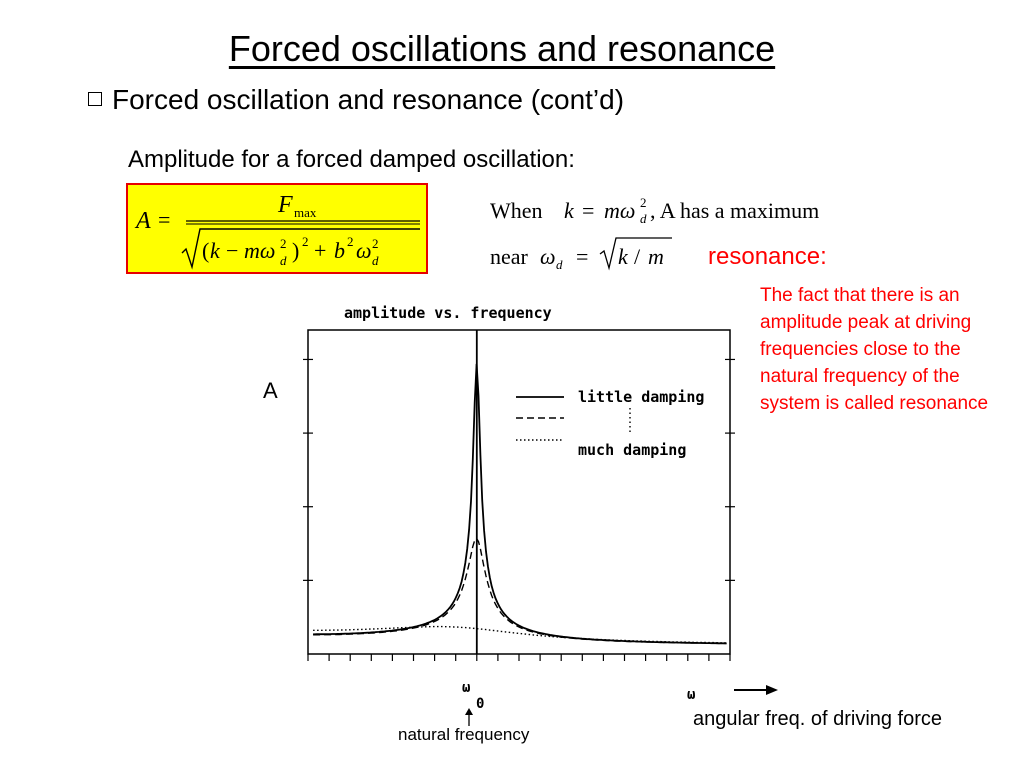 The height and width of the screenshot is (768, 1024). I want to click on condition-near: near, so click(509, 256).